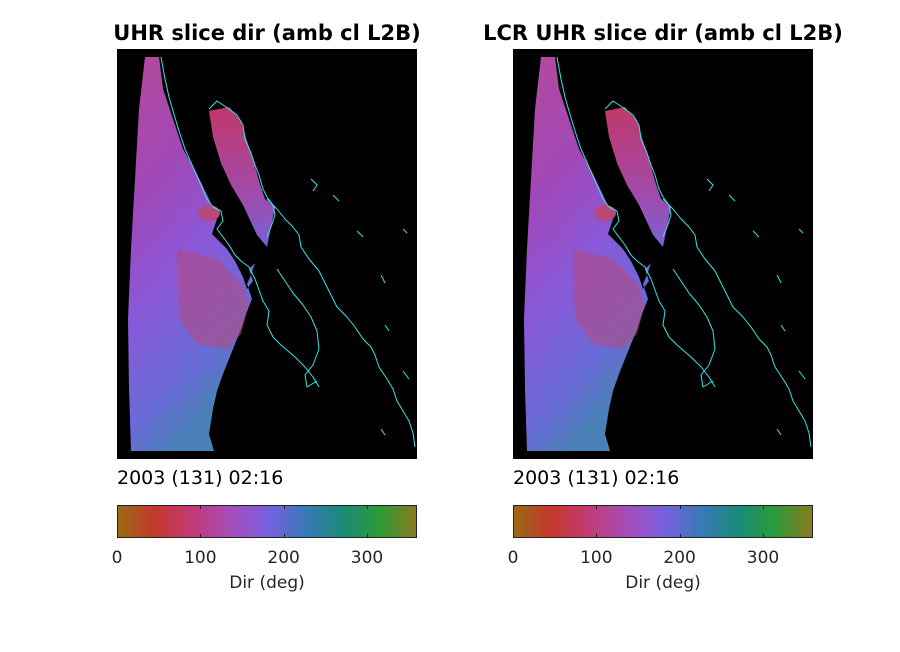 The height and width of the screenshot is (652, 900). I want to click on left-panel-title: UHR slice dir (amb cl L2B), so click(267, 33).